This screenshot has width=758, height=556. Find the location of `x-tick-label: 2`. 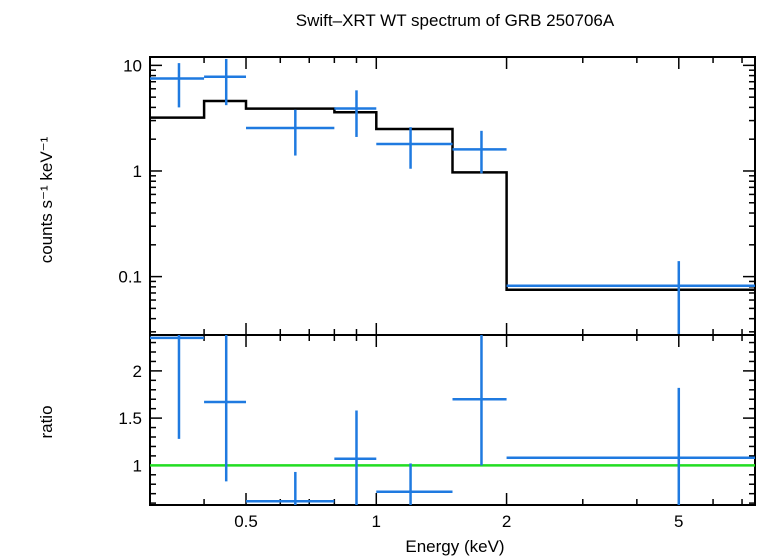

x-tick-label: 2 is located at coordinates (506, 521).